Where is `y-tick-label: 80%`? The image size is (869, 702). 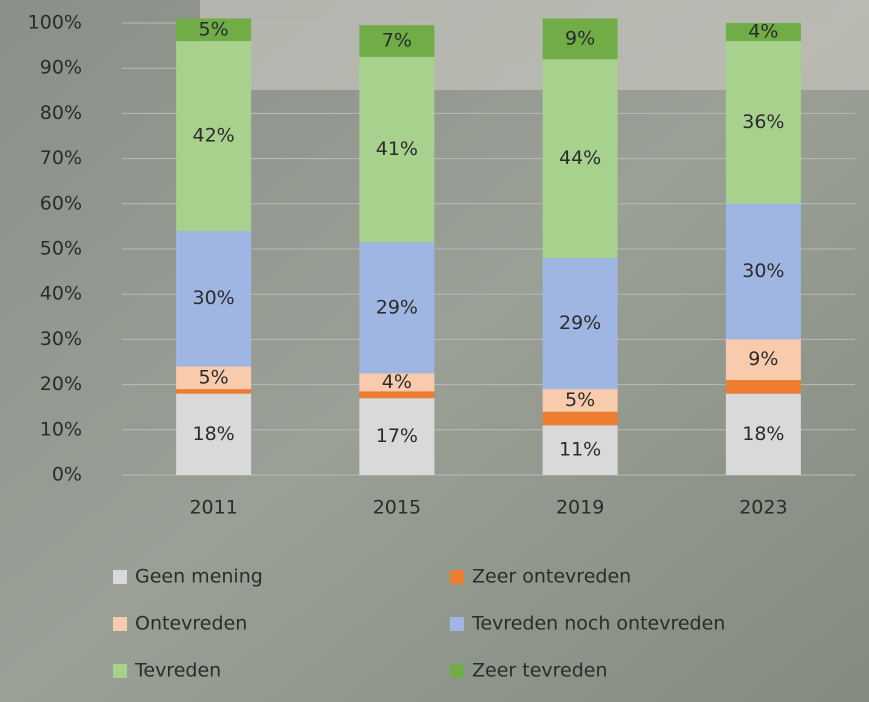
y-tick-label: 80% is located at coordinates (61, 113).